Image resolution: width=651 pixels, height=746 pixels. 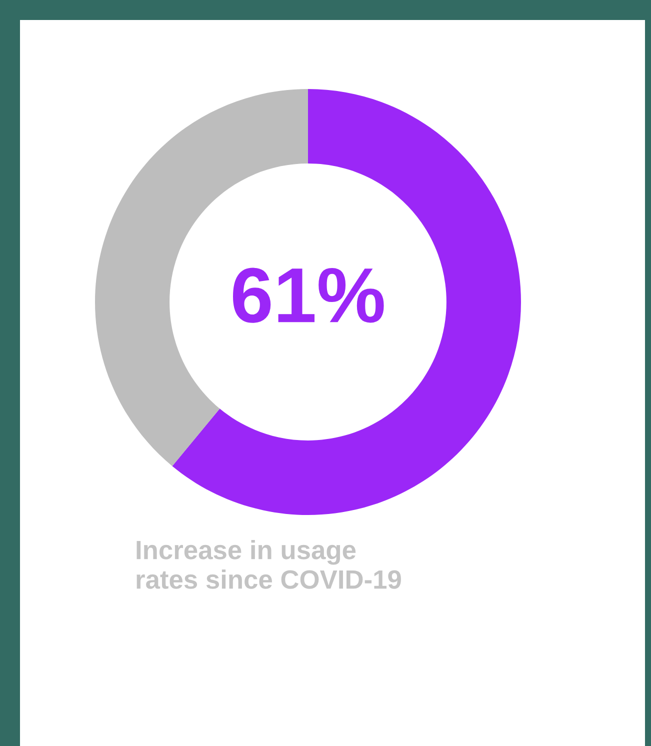 What do you see at coordinates (308, 295) in the screenshot?
I see `data-label: 61%` at bounding box center [308, 295].